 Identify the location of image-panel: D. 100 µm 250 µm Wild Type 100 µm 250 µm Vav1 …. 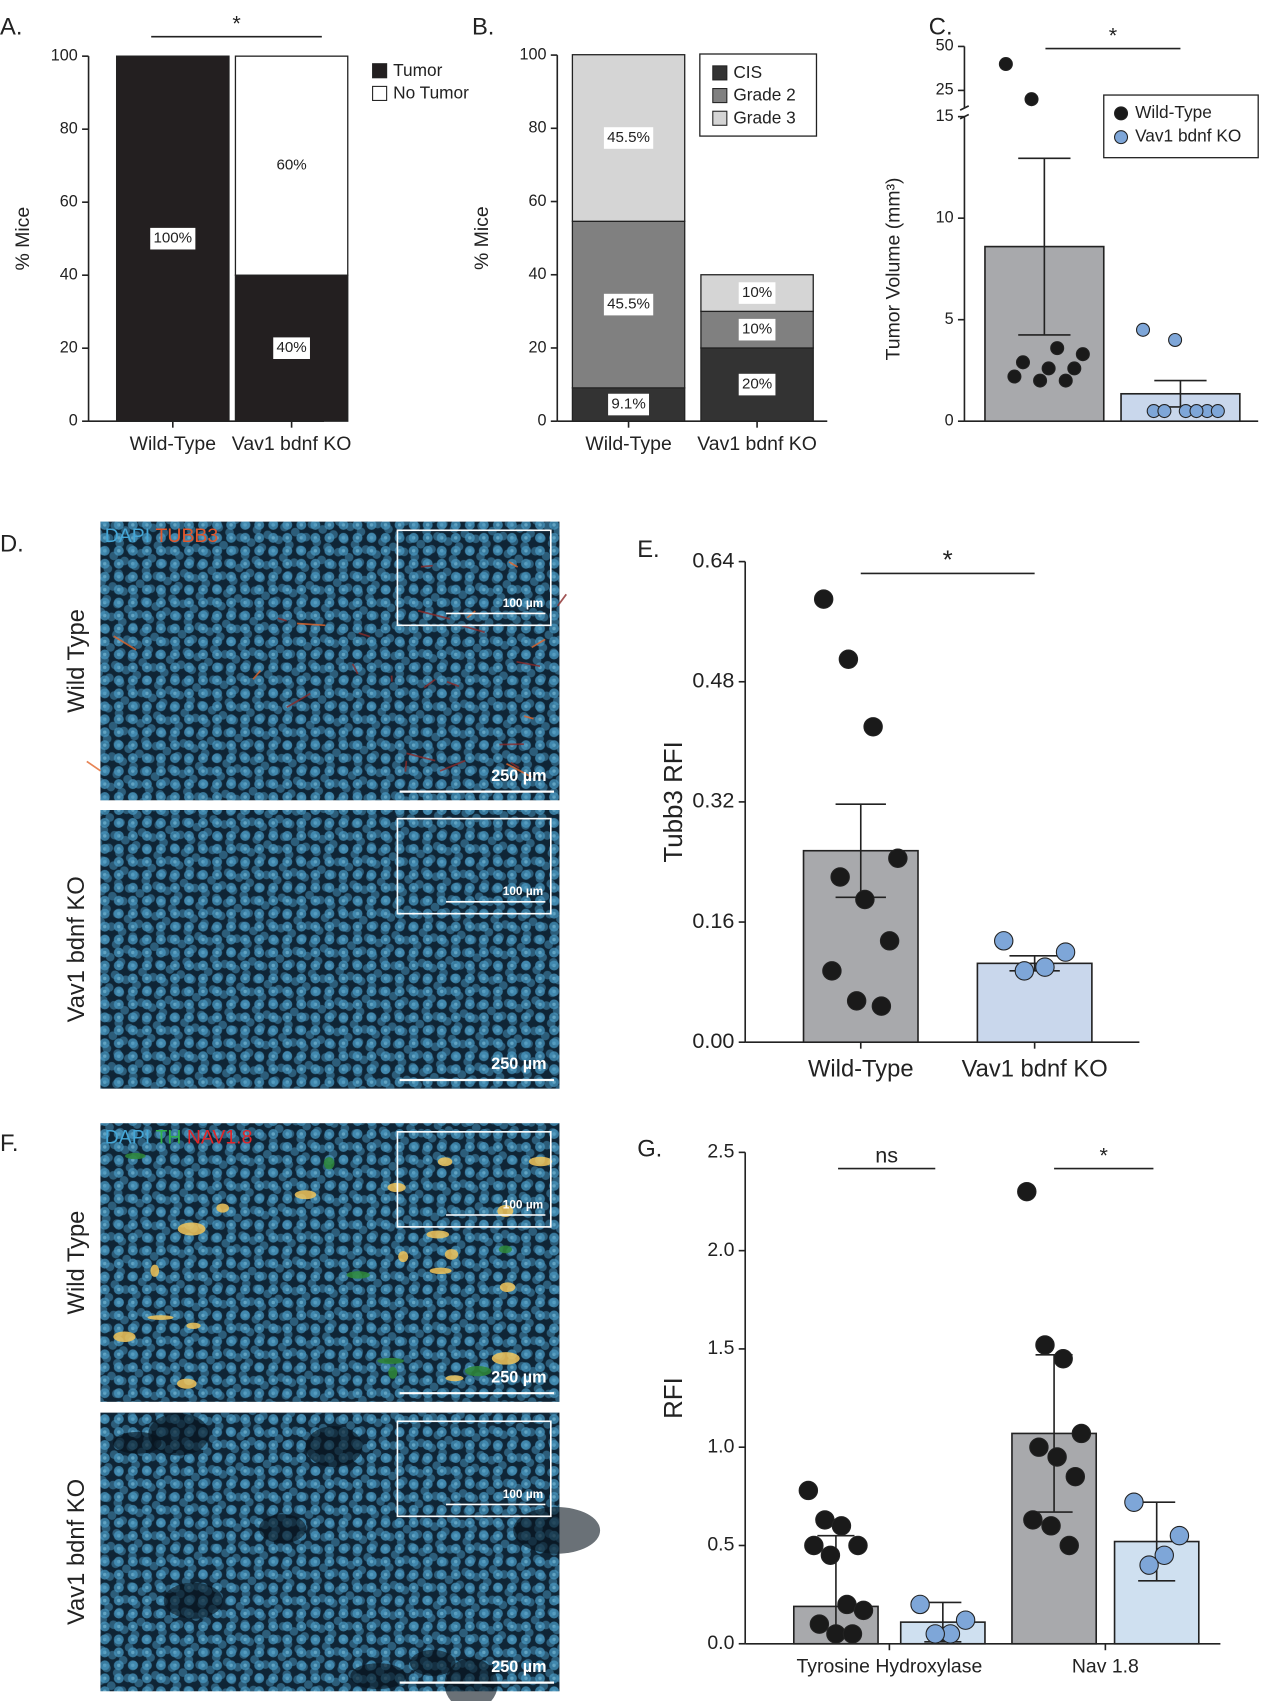
(283, 805).